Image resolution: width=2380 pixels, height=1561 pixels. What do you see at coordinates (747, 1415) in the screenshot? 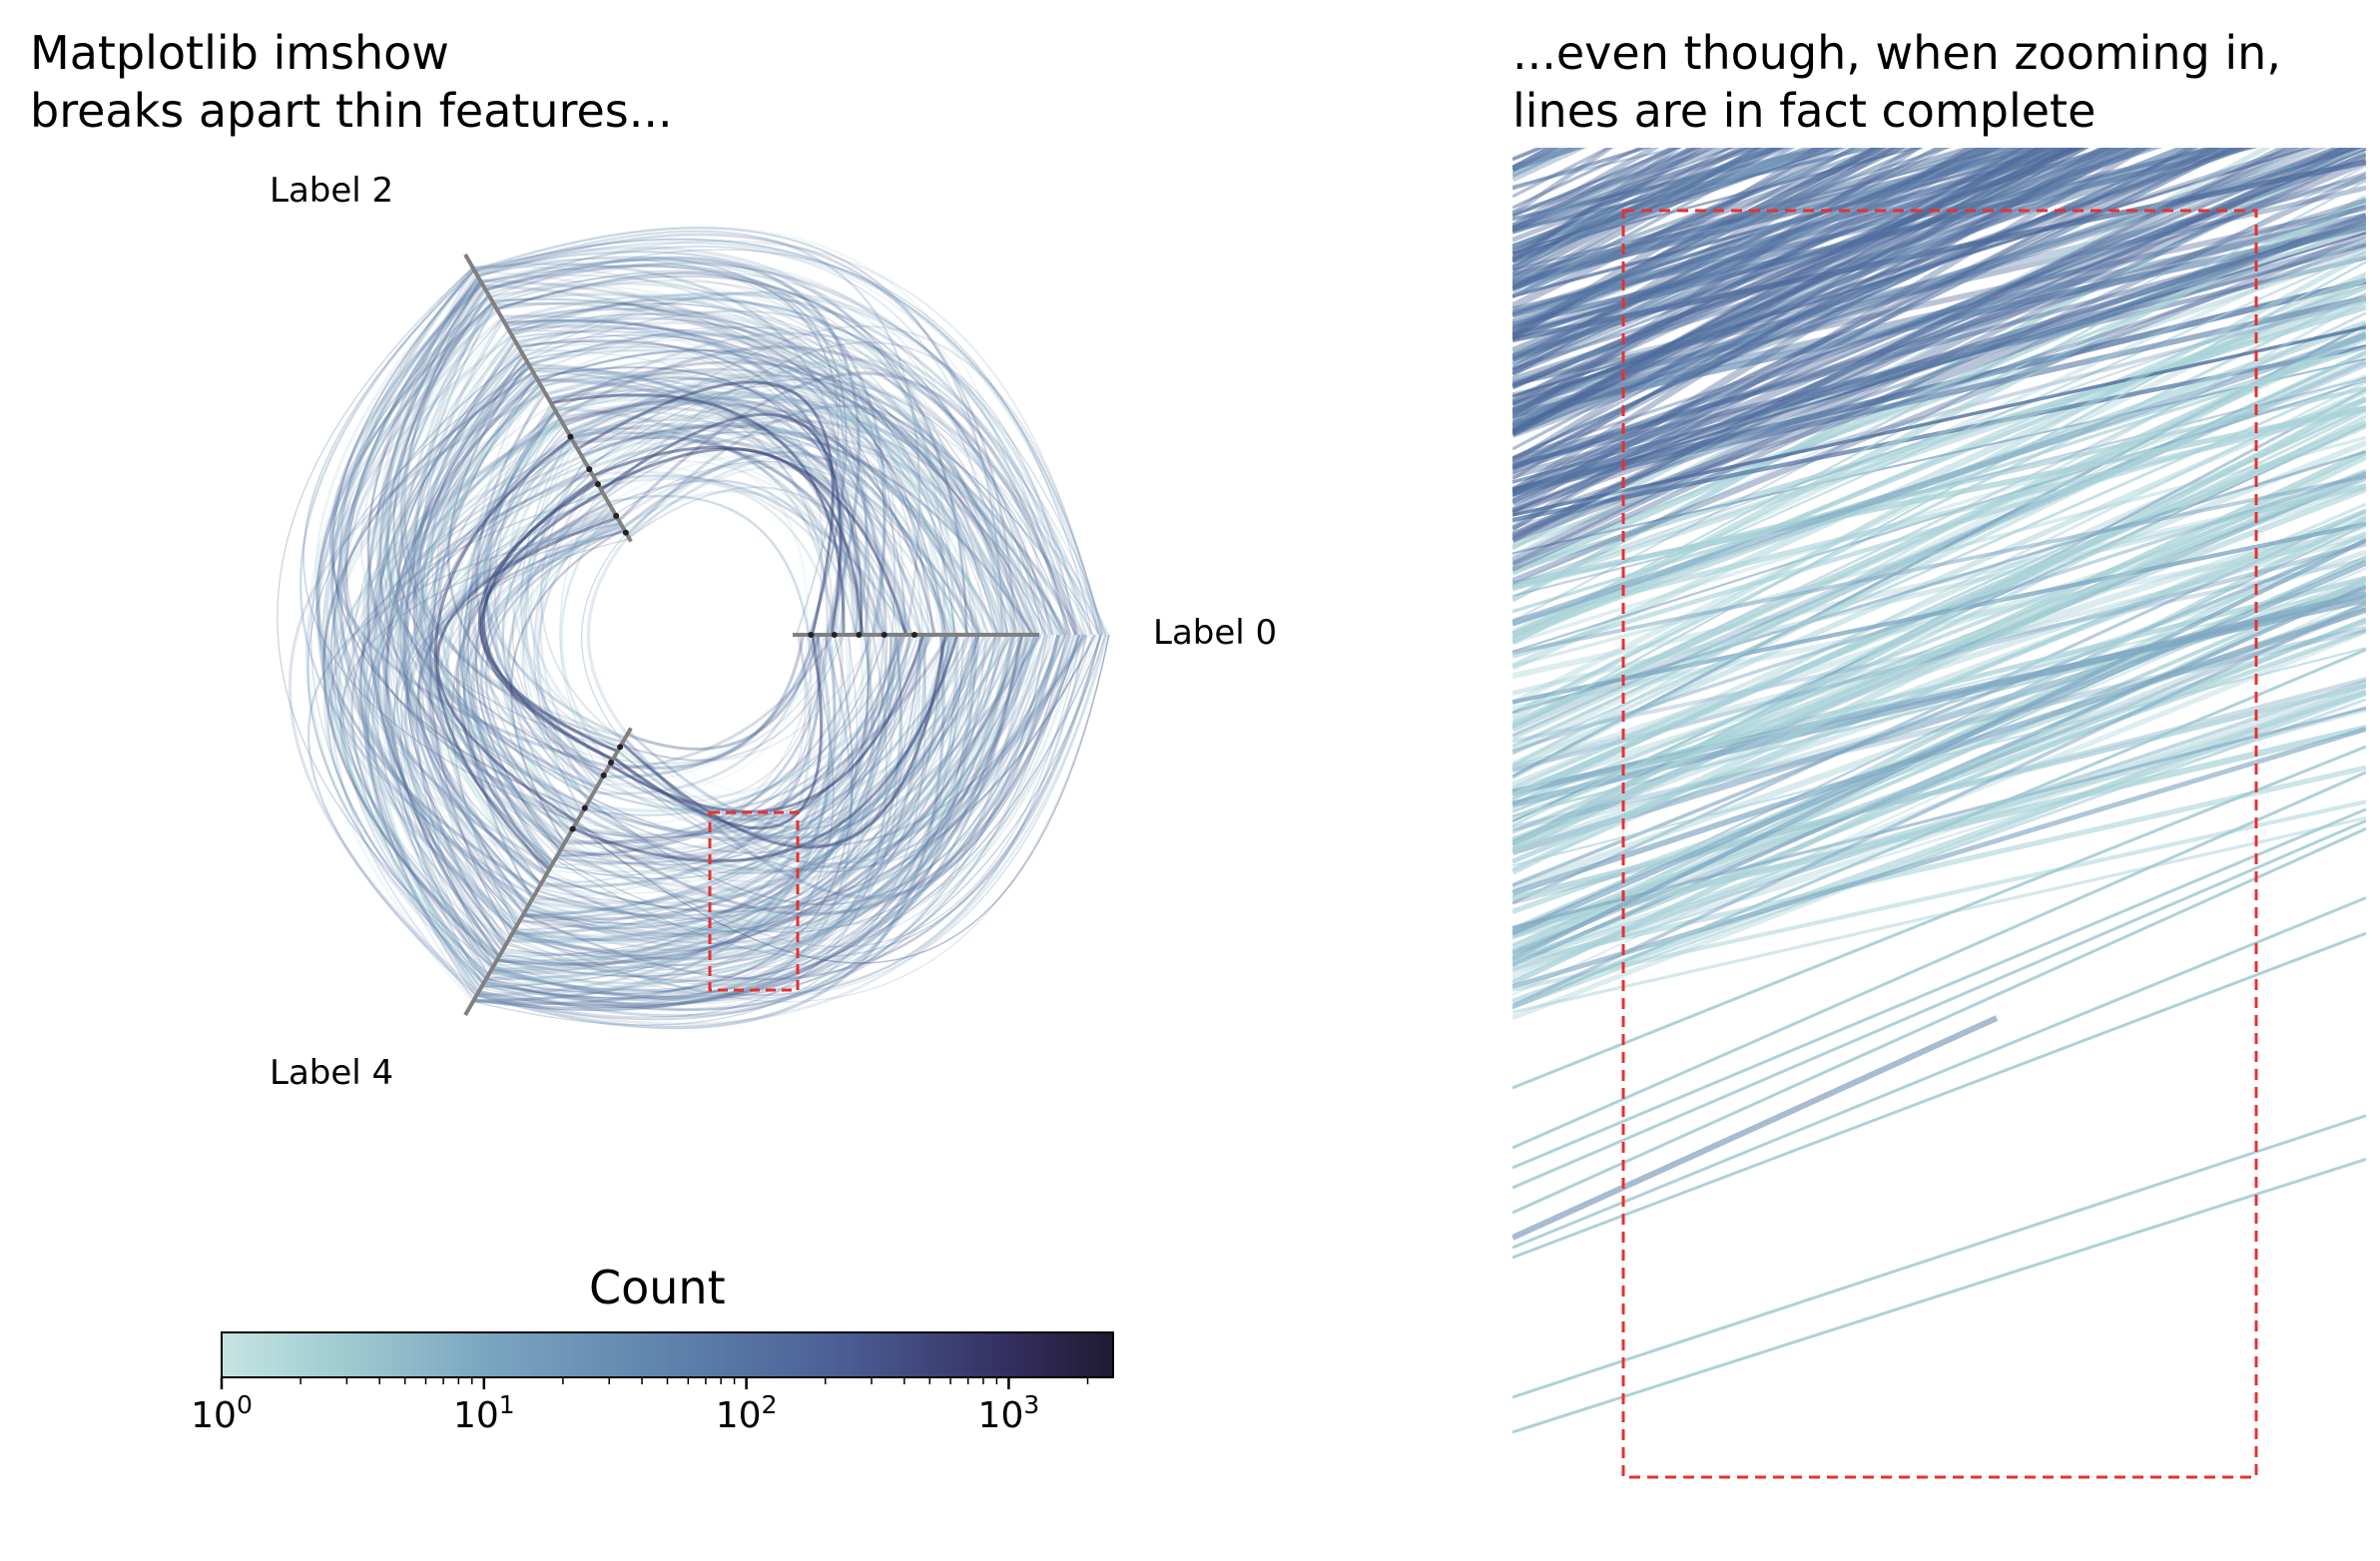
I see `colorbar-tick-label: 102` at bounding box center [747, 1415].